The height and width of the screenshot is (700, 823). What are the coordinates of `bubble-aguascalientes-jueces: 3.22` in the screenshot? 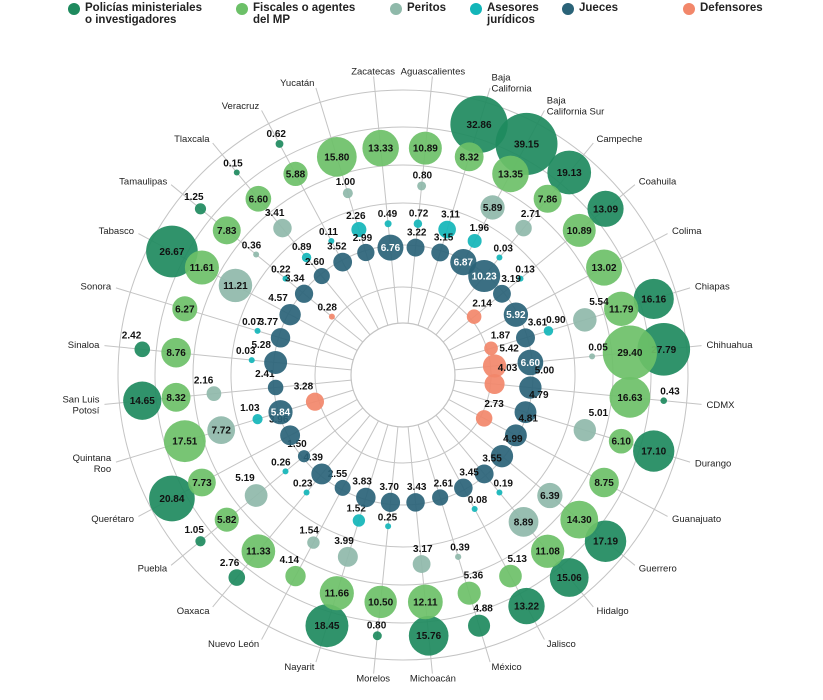 It's located at (416, 242).